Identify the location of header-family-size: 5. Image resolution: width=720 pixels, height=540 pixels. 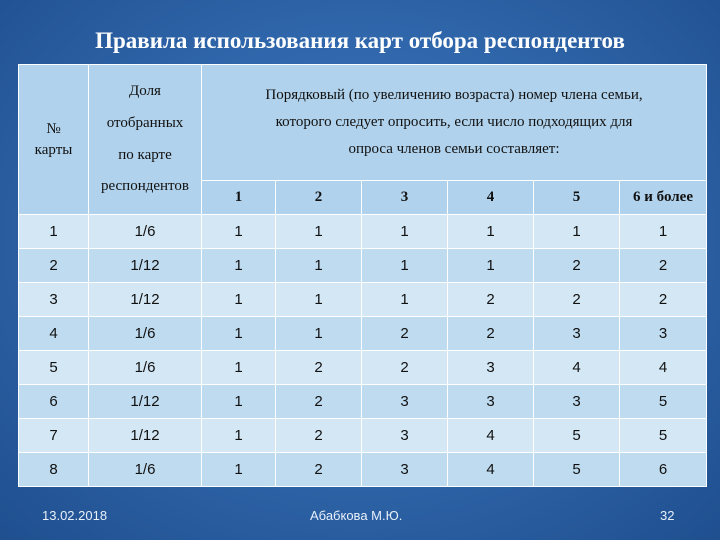
(576, 197).